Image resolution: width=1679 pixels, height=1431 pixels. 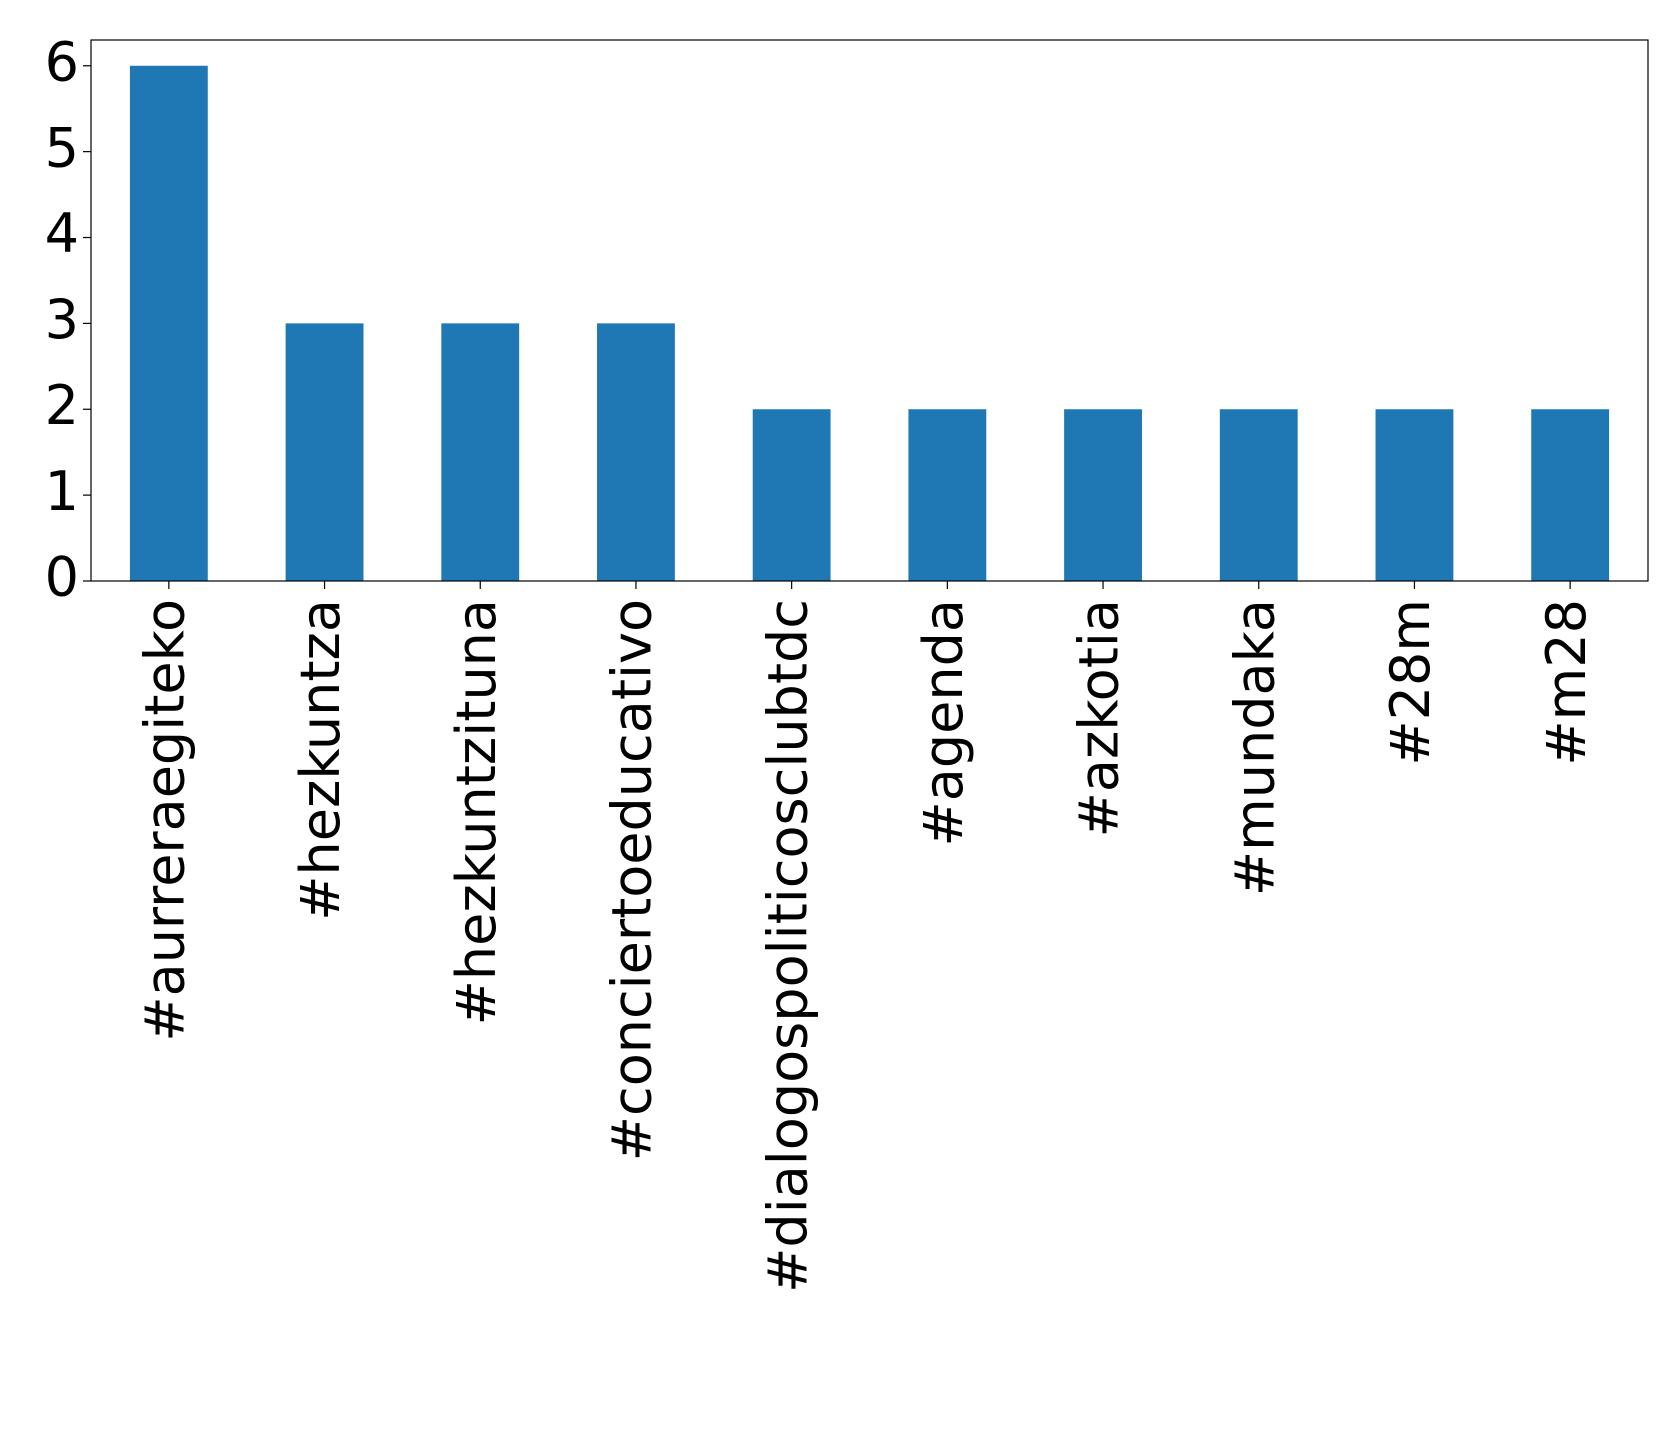 I want to click on x-tick-label: #azkotia, so click(x=1099, y=718).